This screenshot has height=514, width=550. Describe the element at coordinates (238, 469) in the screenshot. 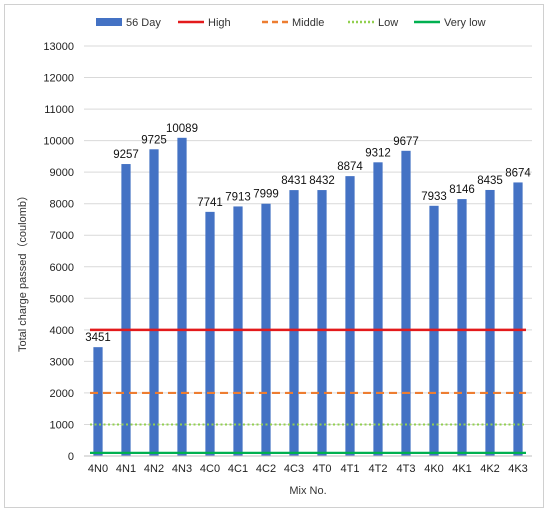

I see `x-tick-label: 4C1` at that location.